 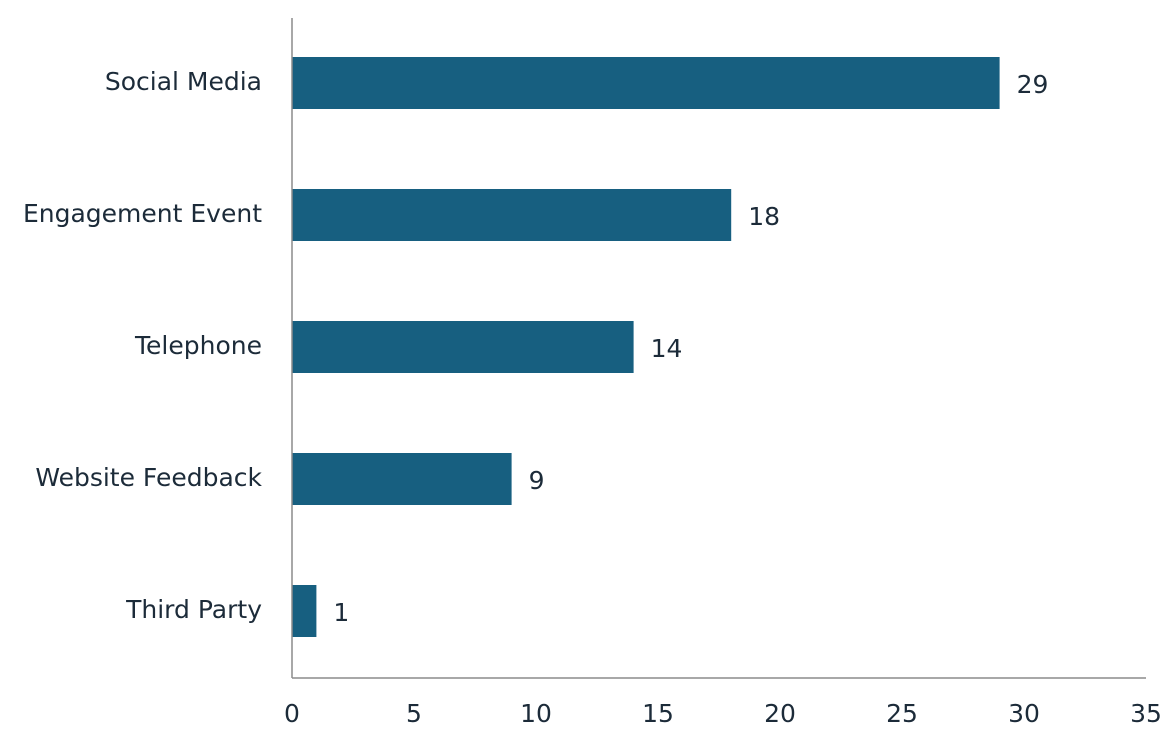 I want to click on x-tick-label-15: 15, so click(x=658, y=713).